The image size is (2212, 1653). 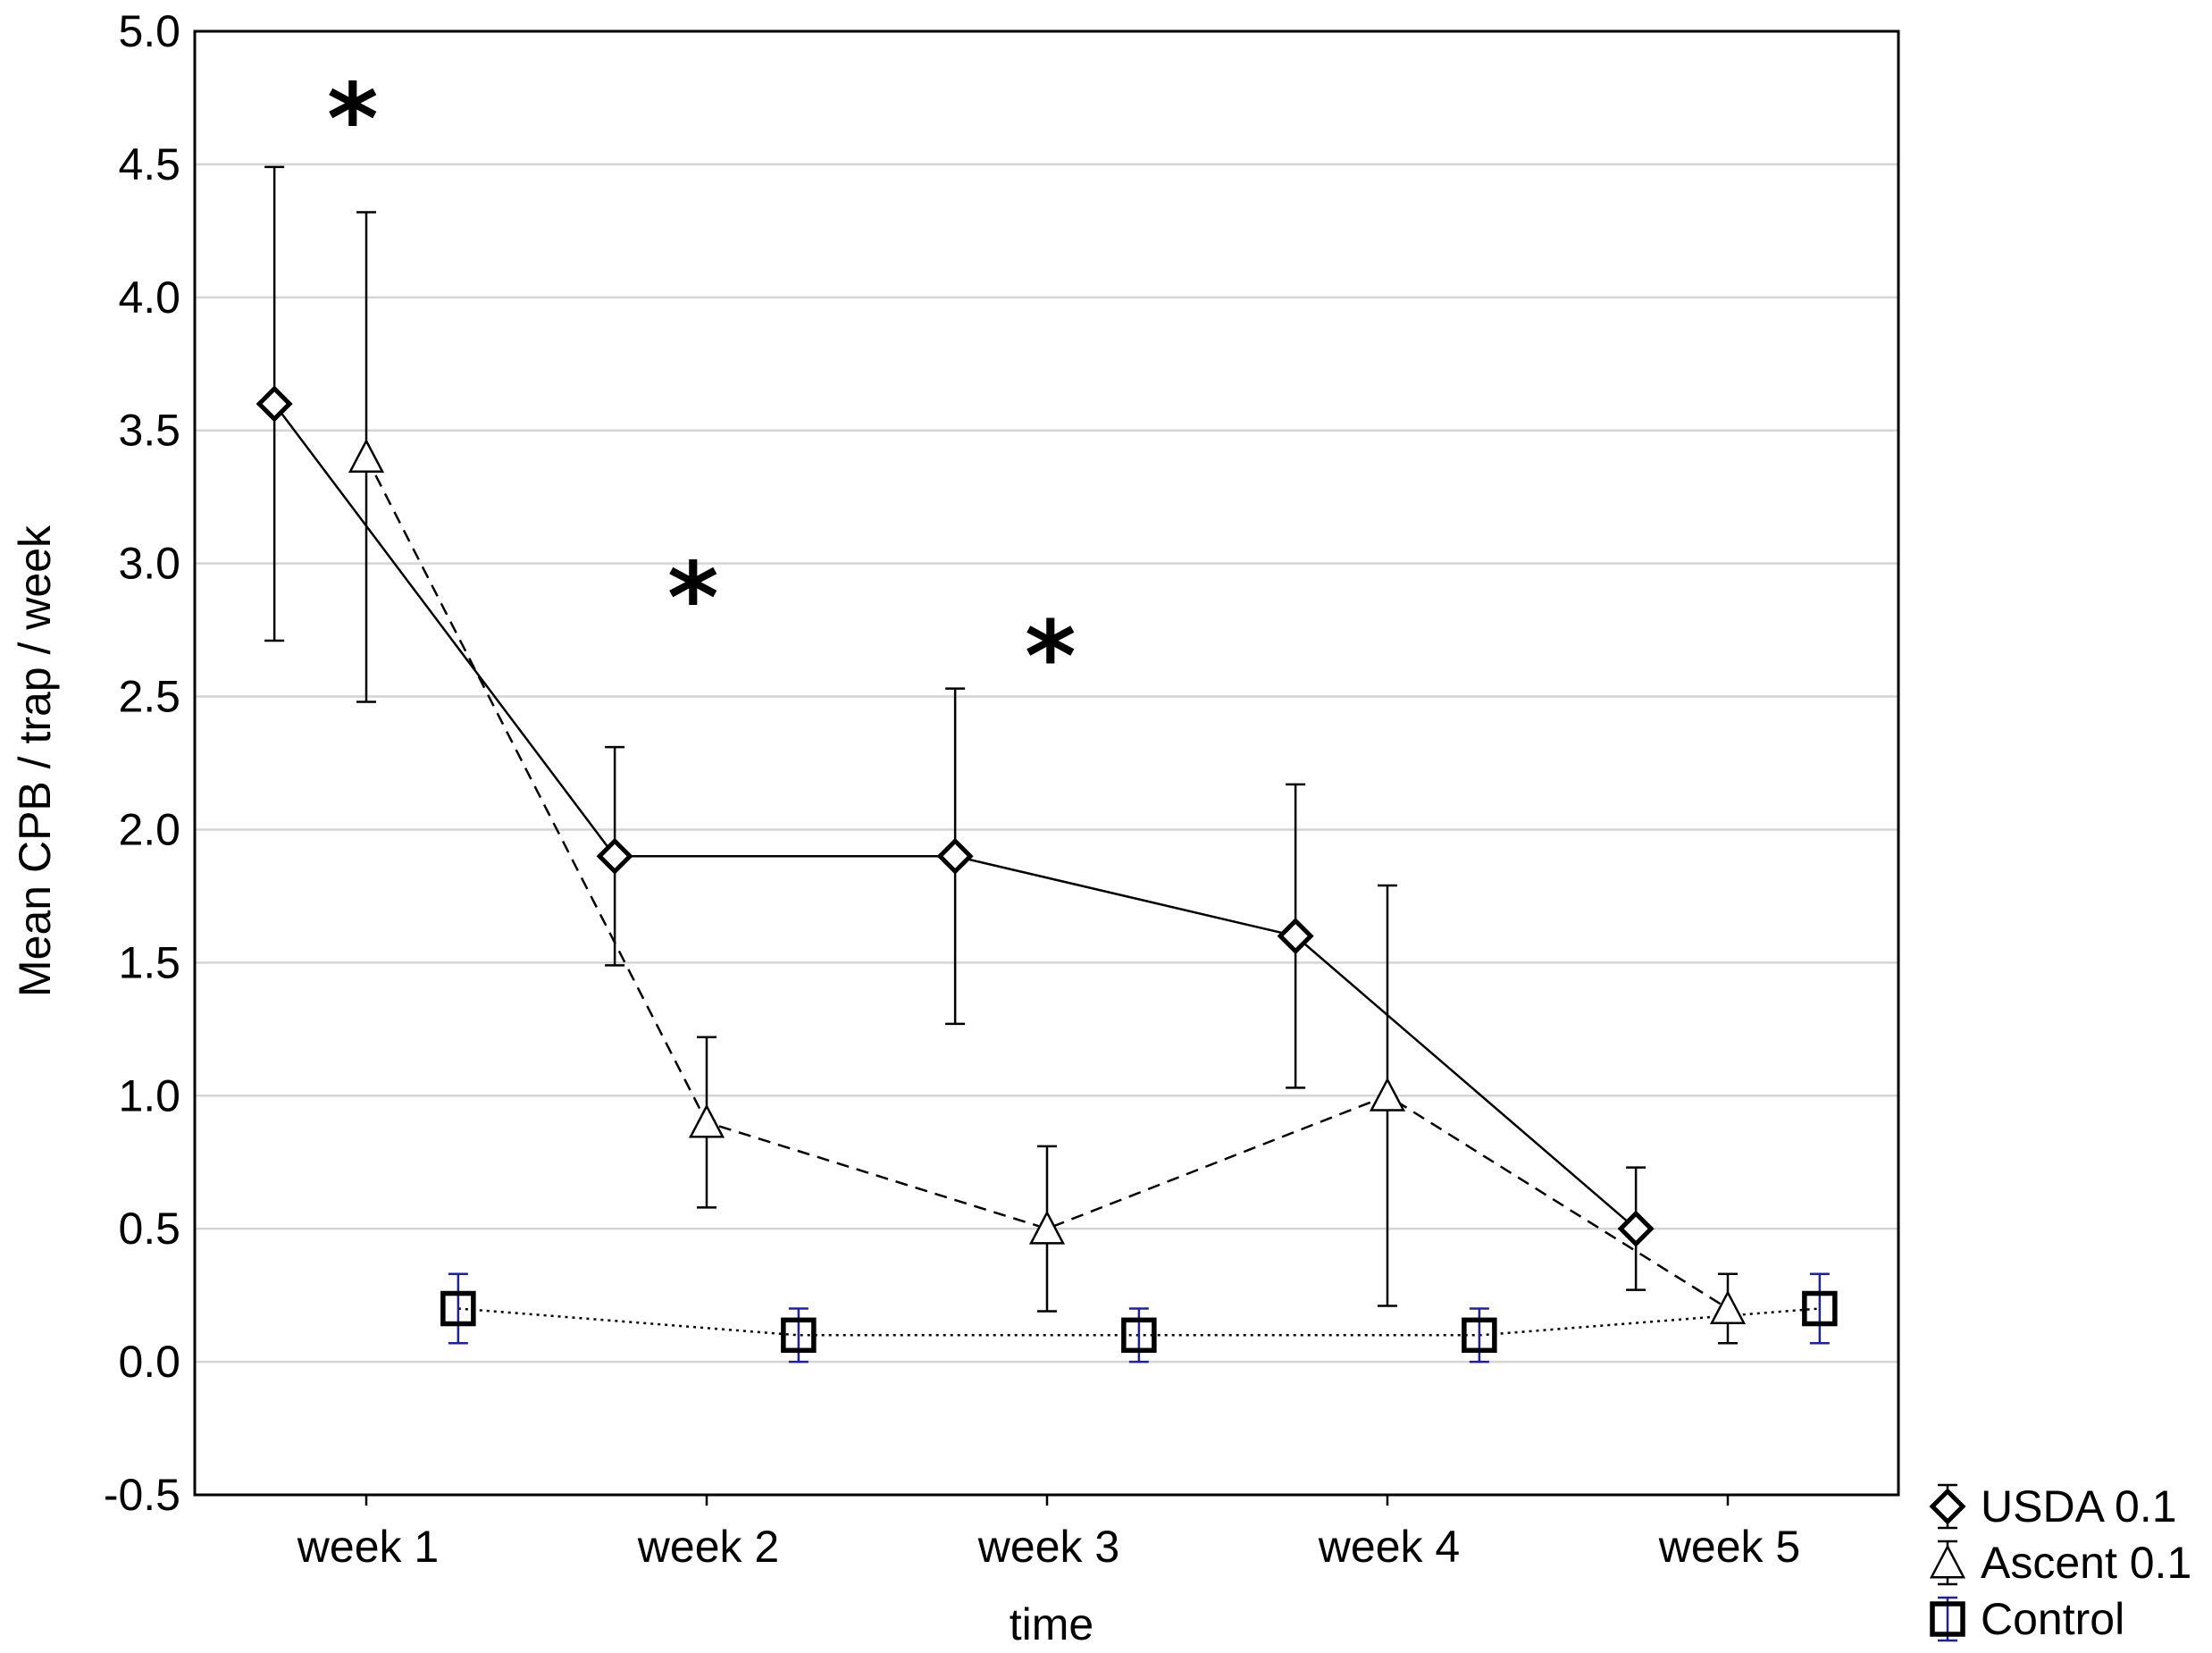 I want to click on x-tick-label: week 1, so click(x=368, y=1547).